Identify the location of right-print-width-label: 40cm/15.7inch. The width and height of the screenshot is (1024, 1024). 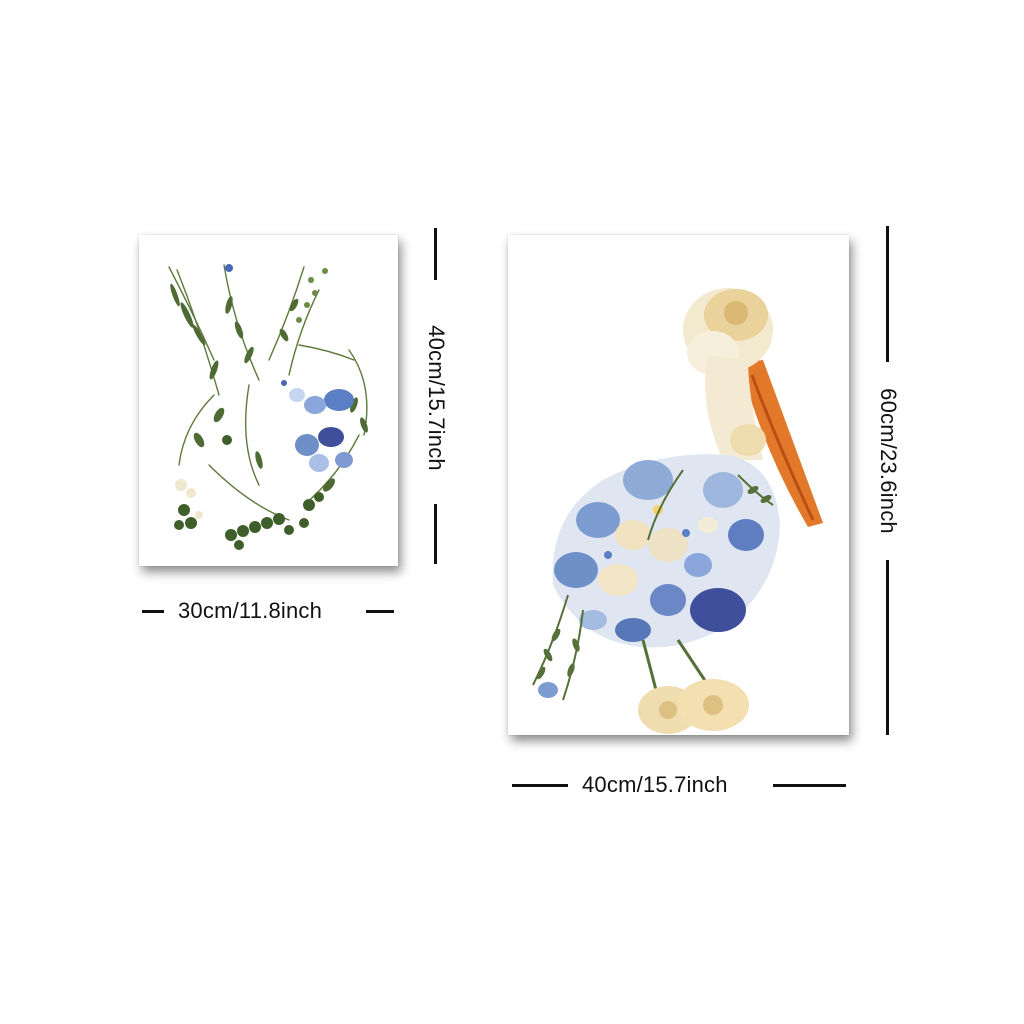
(655, 784).